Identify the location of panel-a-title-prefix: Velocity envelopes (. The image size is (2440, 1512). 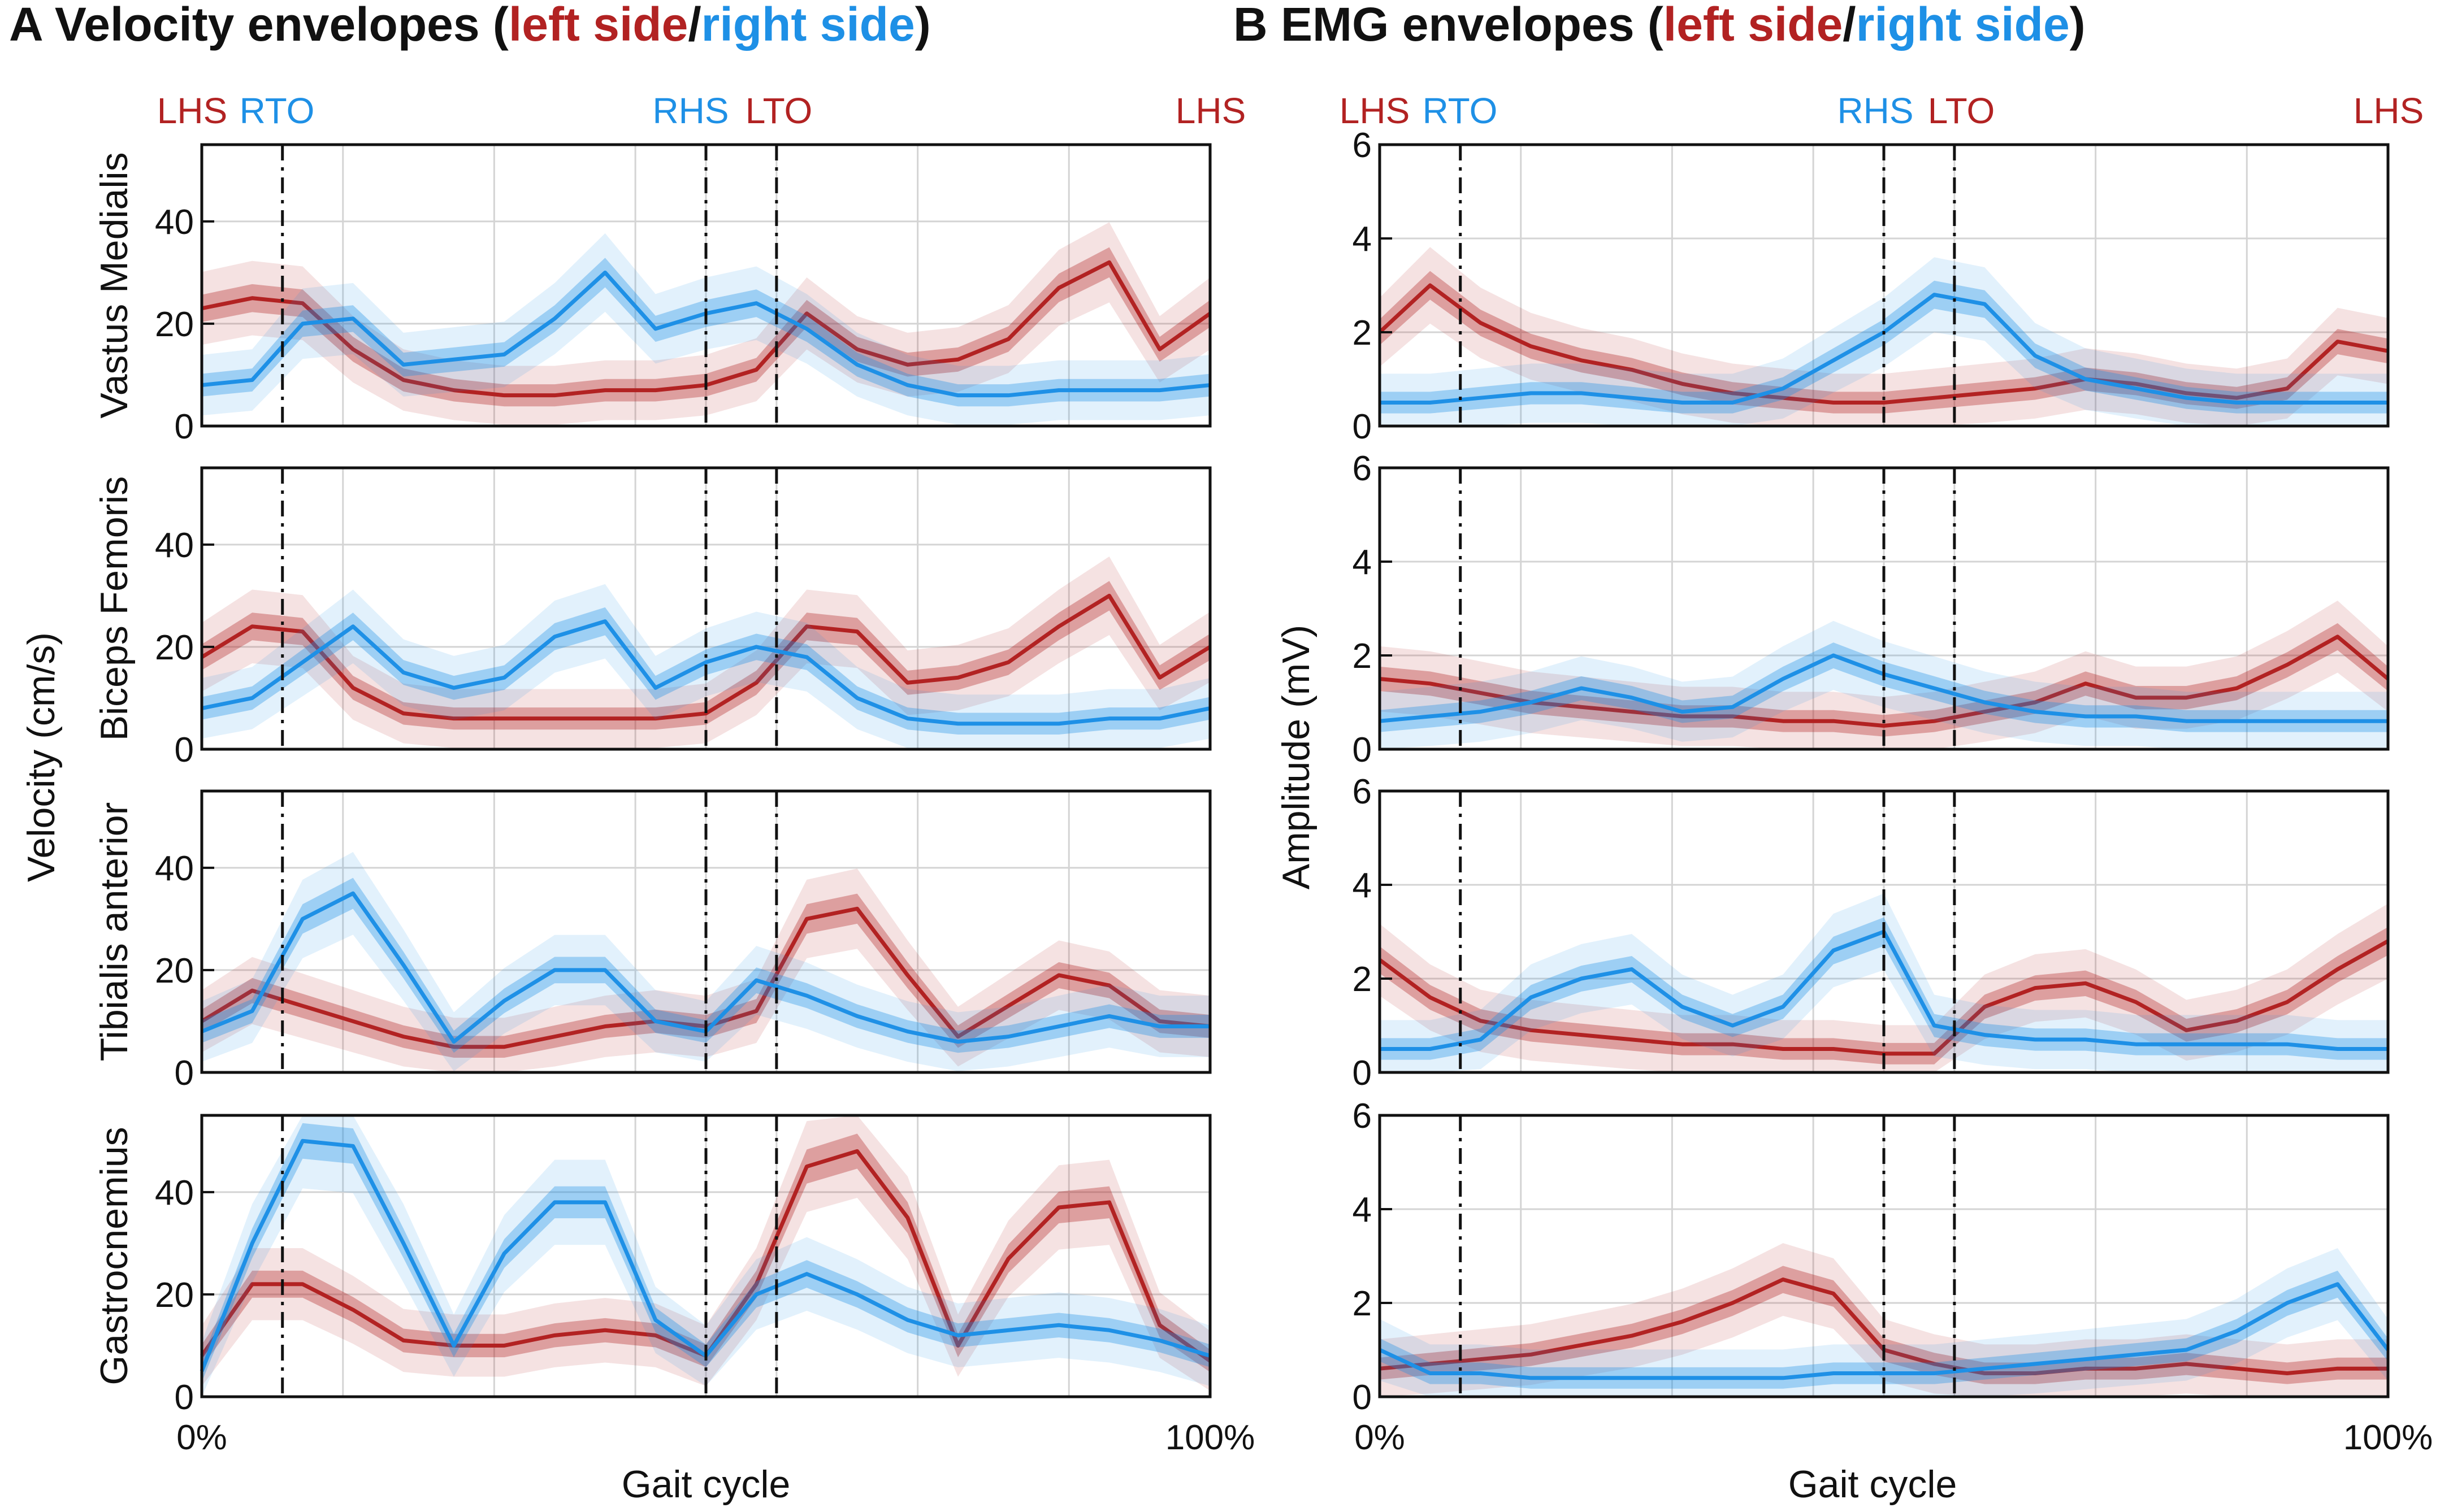
(282, 25).